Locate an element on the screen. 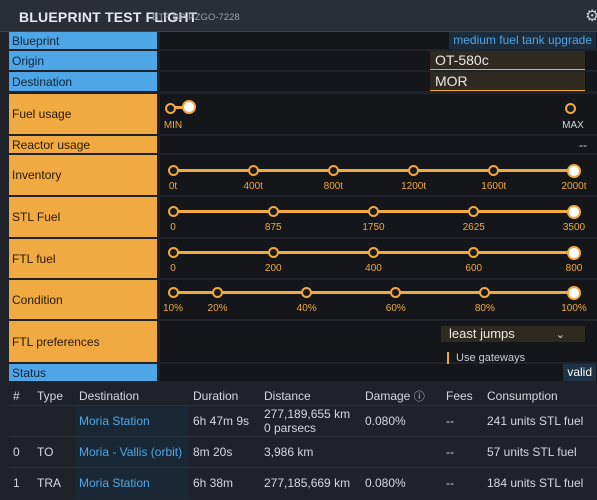 Image resolution: width=597 pixels, height=500 pixels. slider-tick-label: 2000t is located at coordinates (574, 186).